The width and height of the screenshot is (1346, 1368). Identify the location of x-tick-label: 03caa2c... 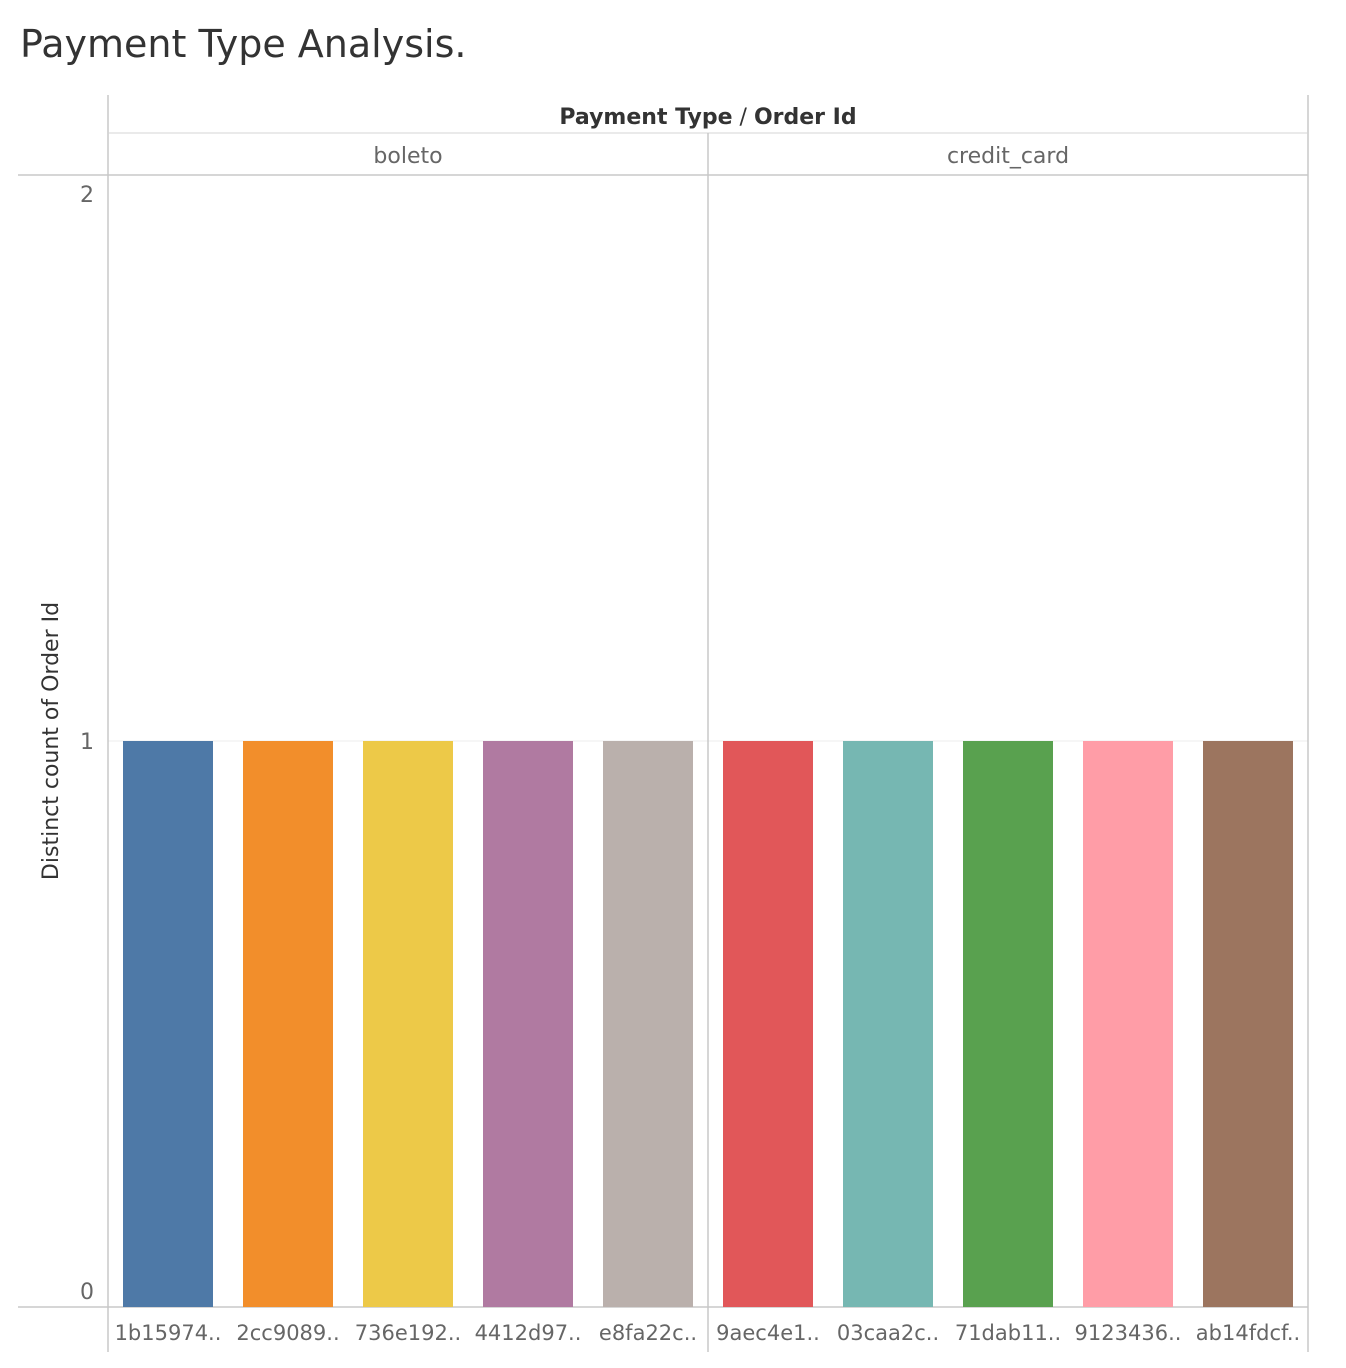
(888, 1333).